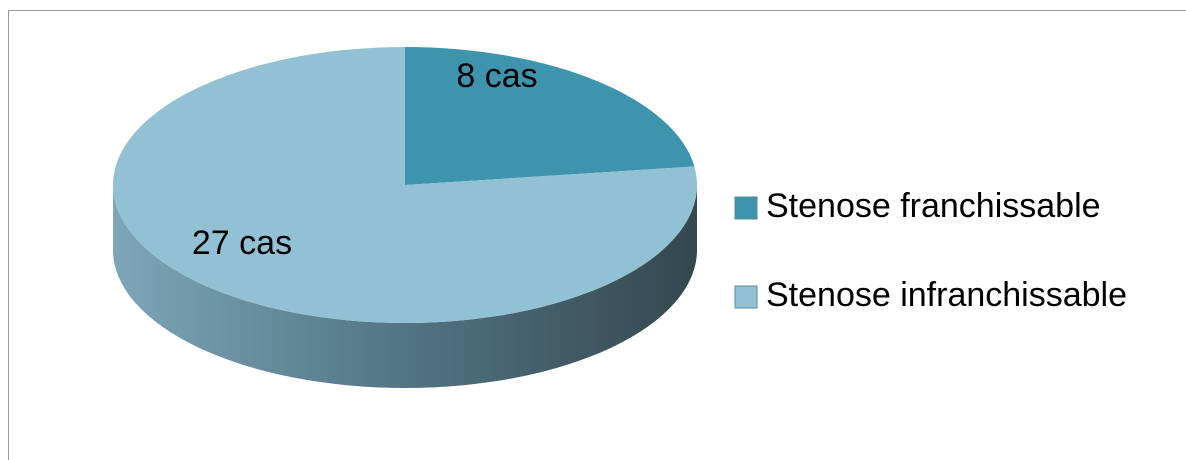 Image resolution: width=1186 pixels, height=460 pixels. What do you see at coordinates (946, 295) in the screenshot?
I see `legend-label: Stenose infranchissable` at bounding box center [946, 295].